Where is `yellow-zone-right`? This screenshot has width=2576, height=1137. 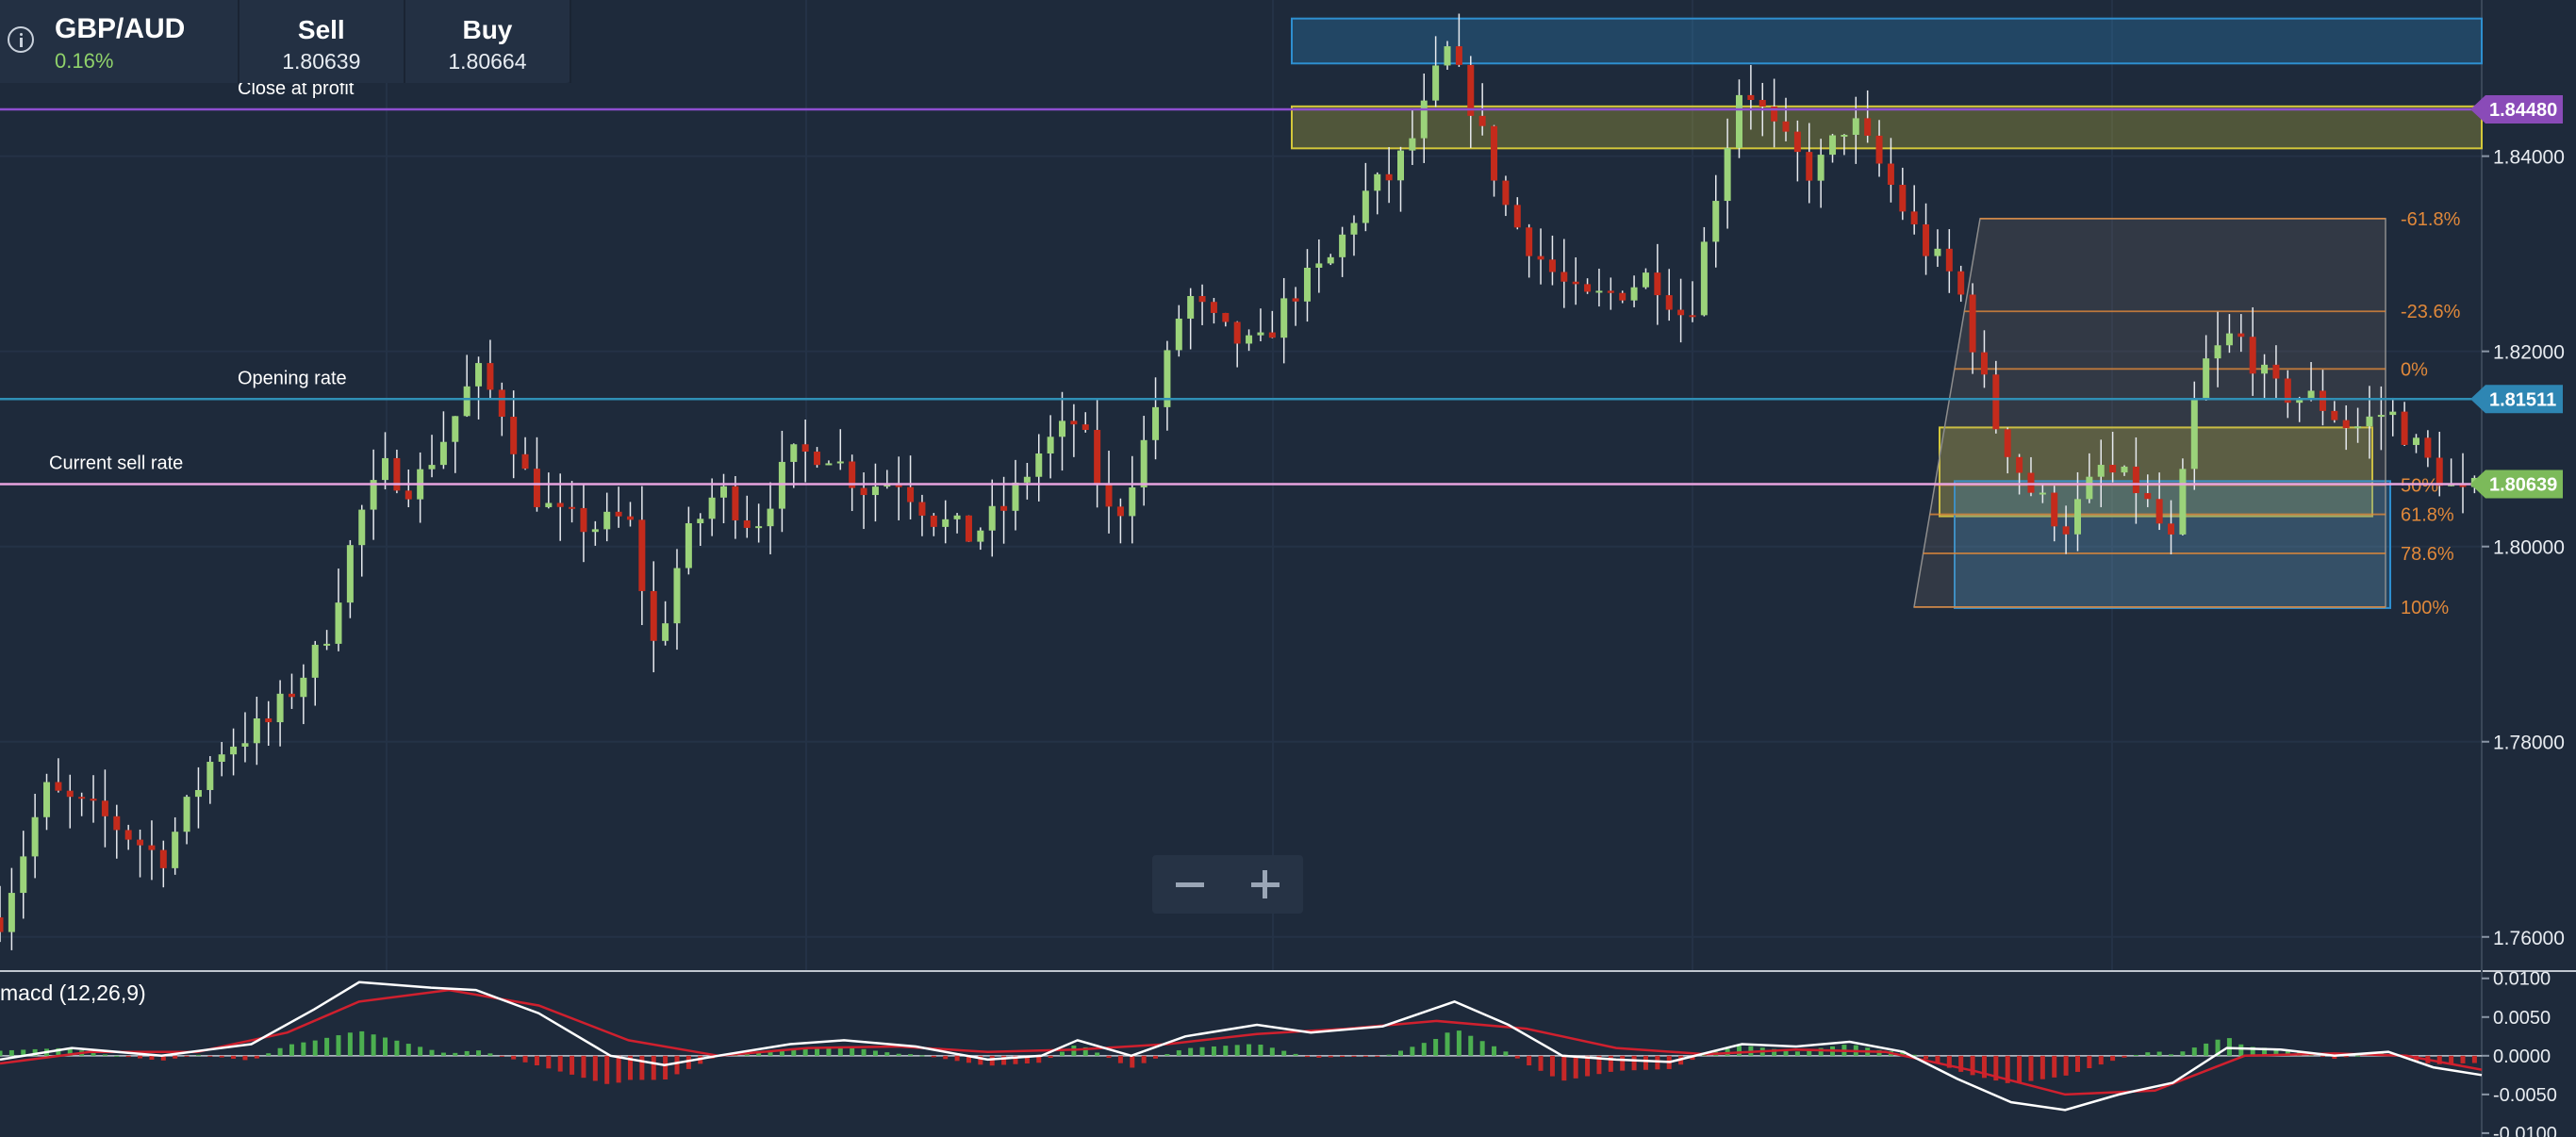 yellow-zone-right is located at coordinates (2156, 472).